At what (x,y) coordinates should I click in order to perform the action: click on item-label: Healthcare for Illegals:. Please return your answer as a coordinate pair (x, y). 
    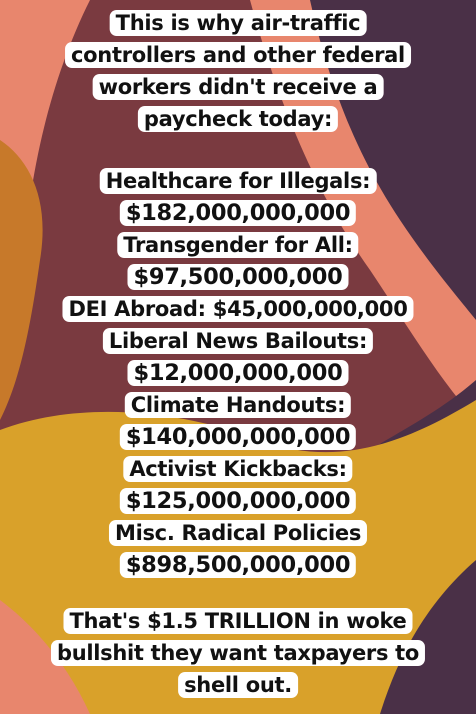
    Looking at the image, I should click on (238, 181).